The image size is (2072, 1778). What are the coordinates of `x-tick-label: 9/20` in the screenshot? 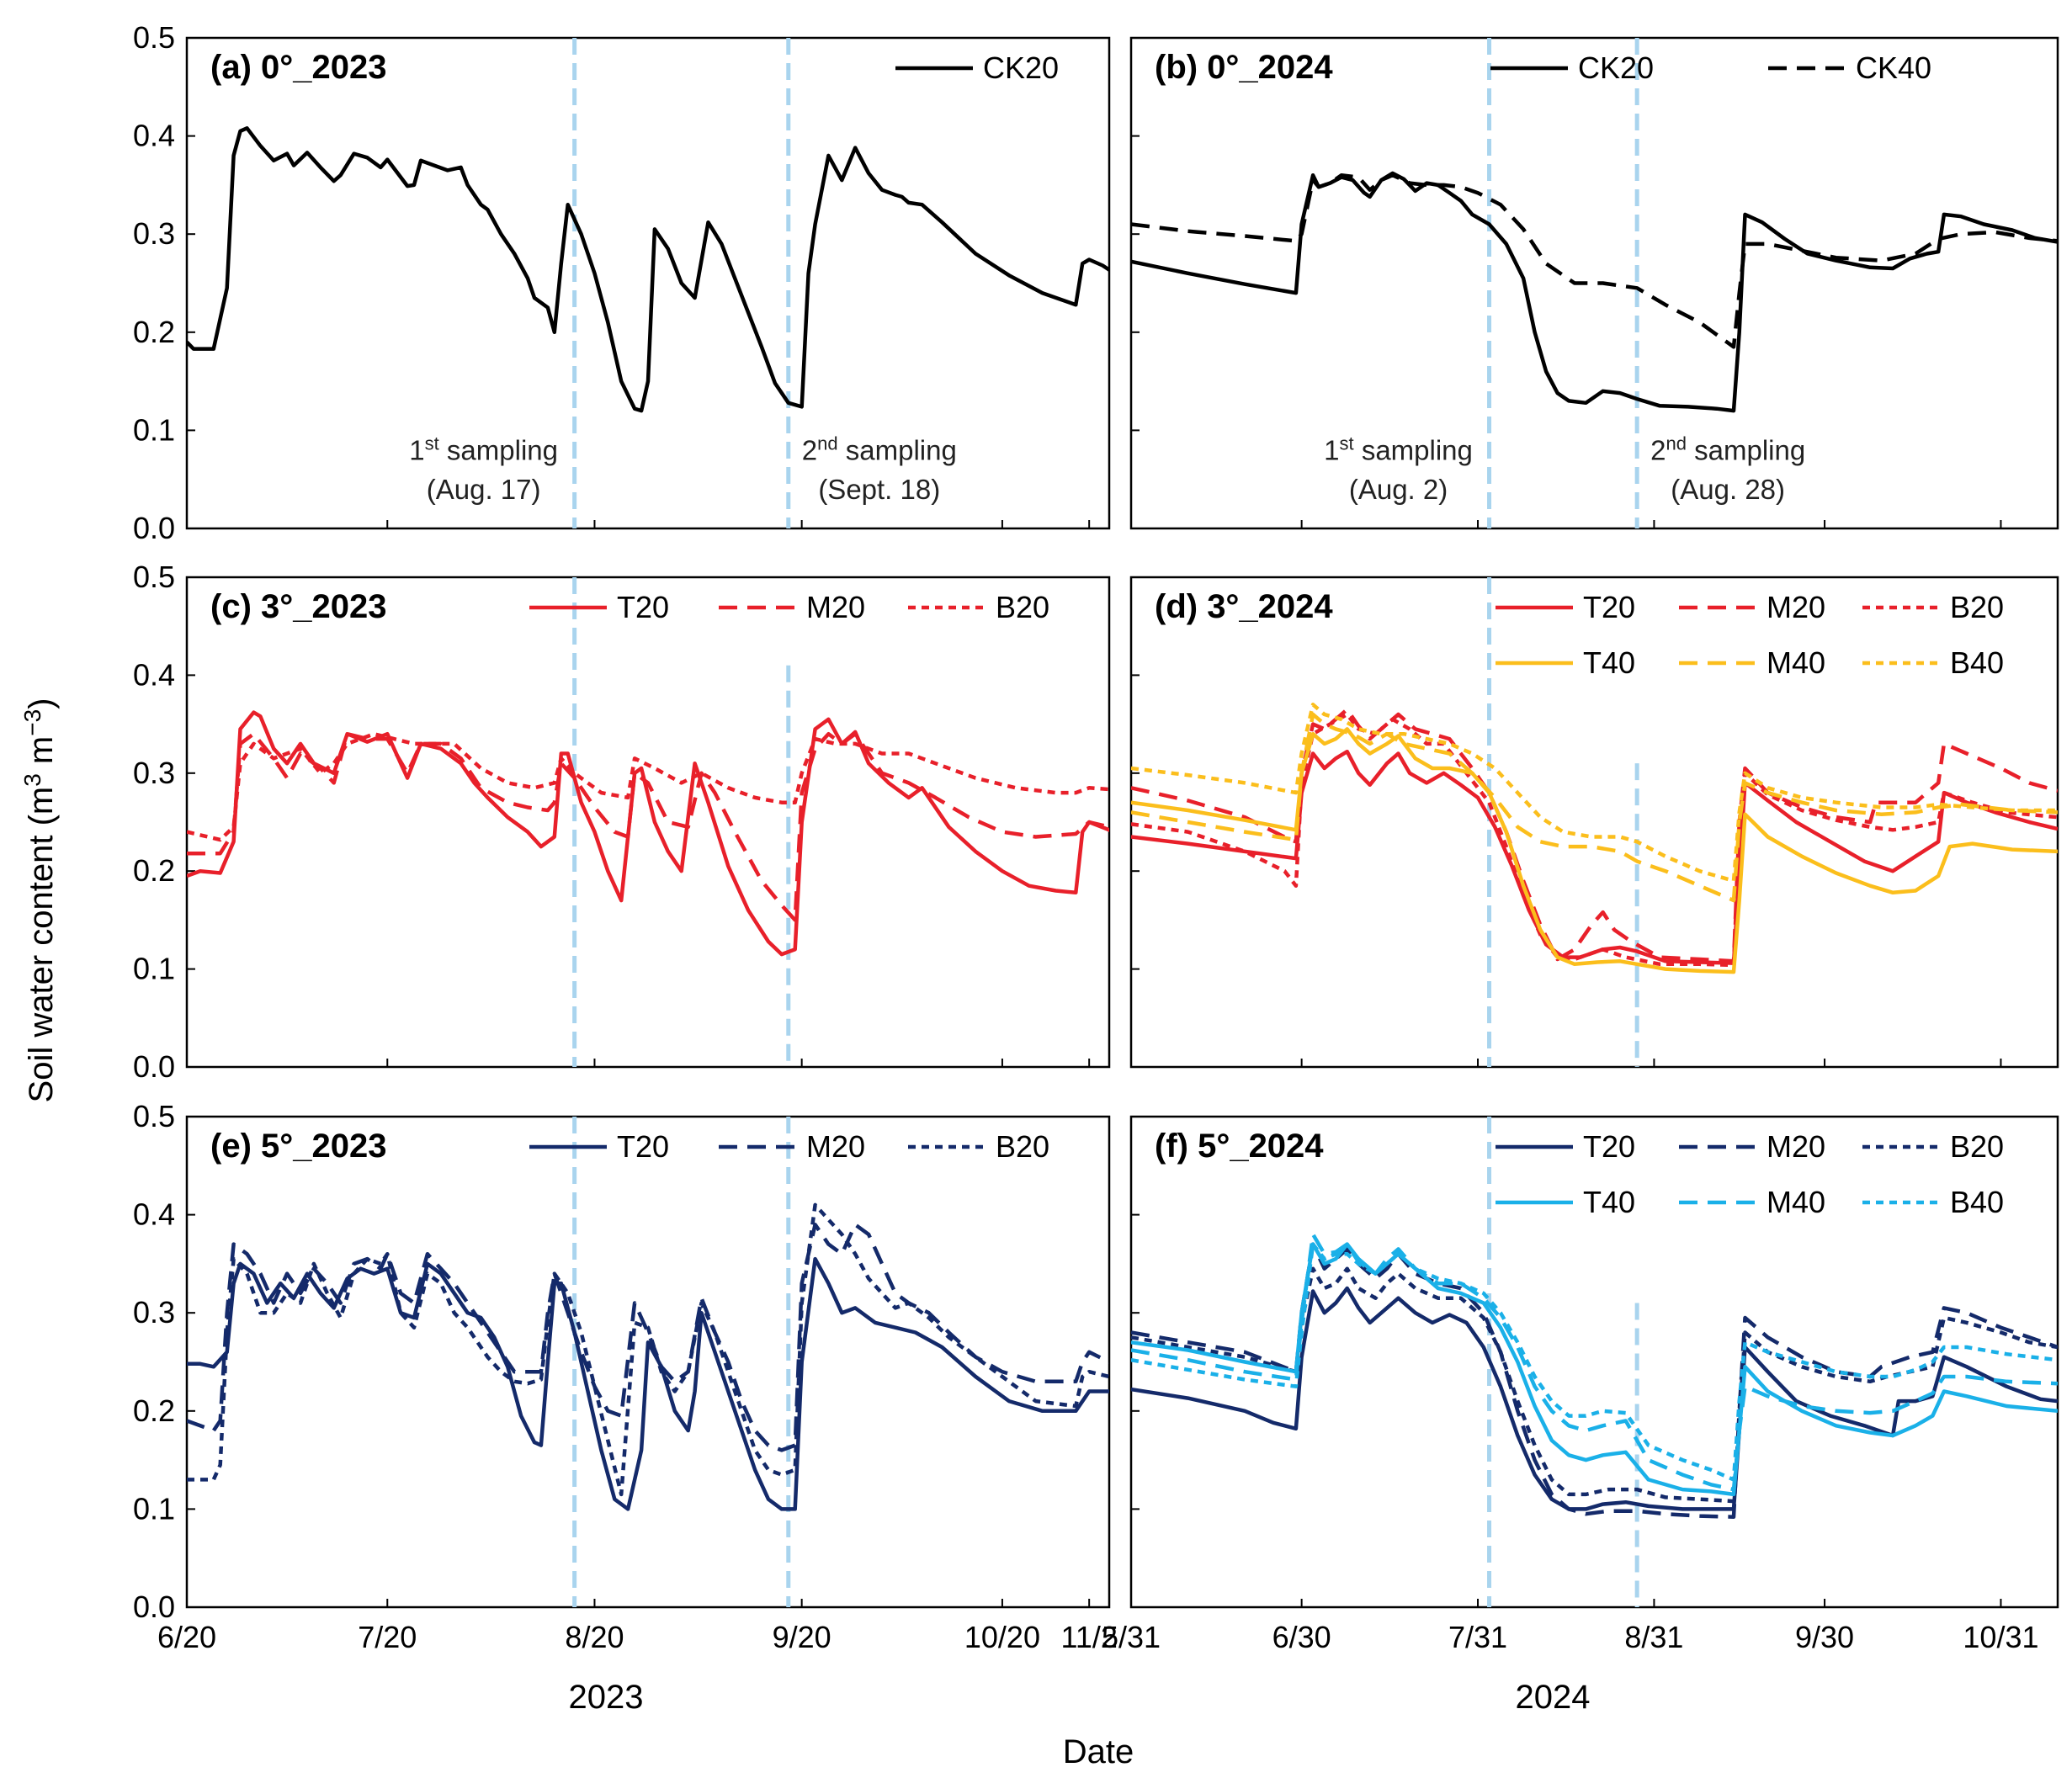 It's located at (802, 1637).